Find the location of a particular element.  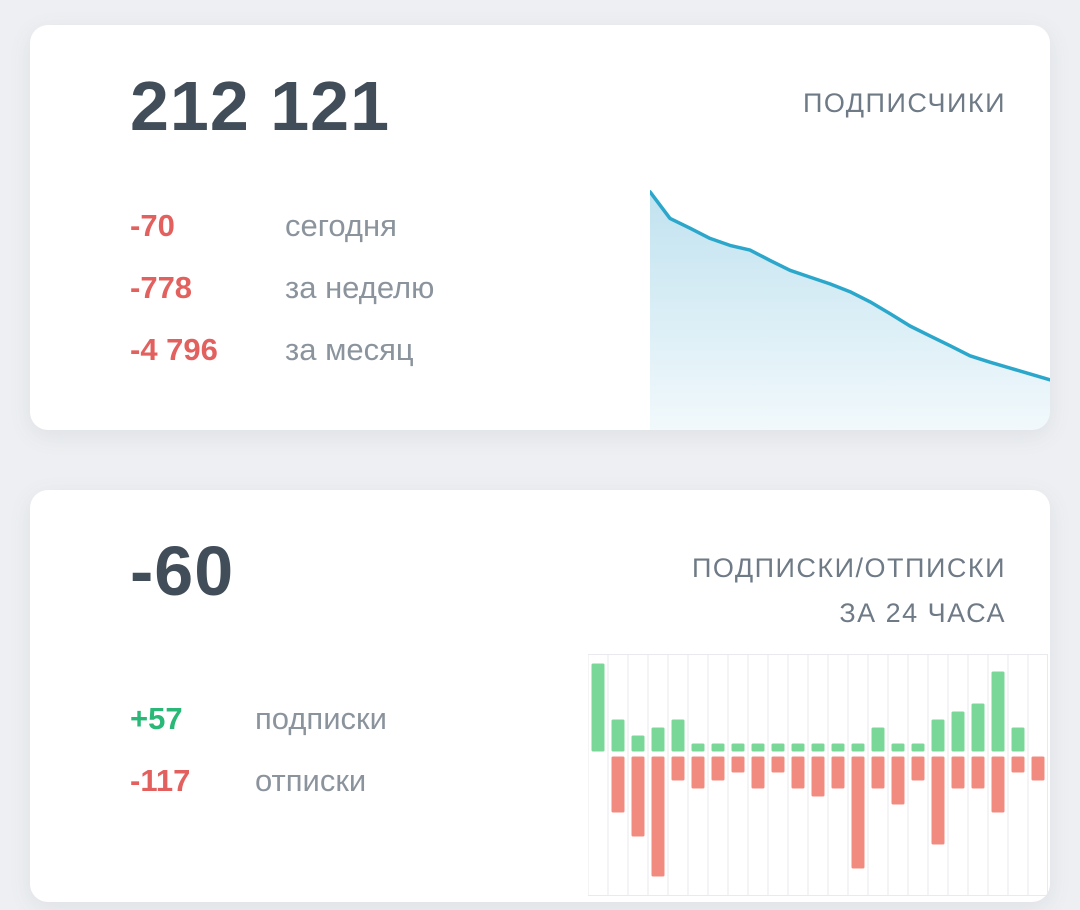

stat-row-month: -4 796 за месяц is located at coordinates (282, 350).